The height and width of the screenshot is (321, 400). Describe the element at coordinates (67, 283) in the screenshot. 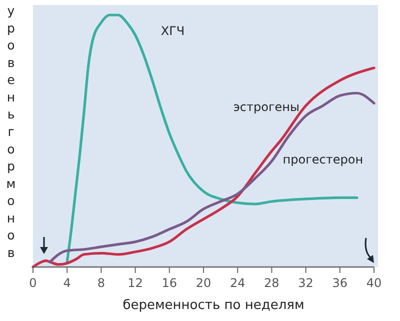

I see `x-tick-label: 4` at that location.